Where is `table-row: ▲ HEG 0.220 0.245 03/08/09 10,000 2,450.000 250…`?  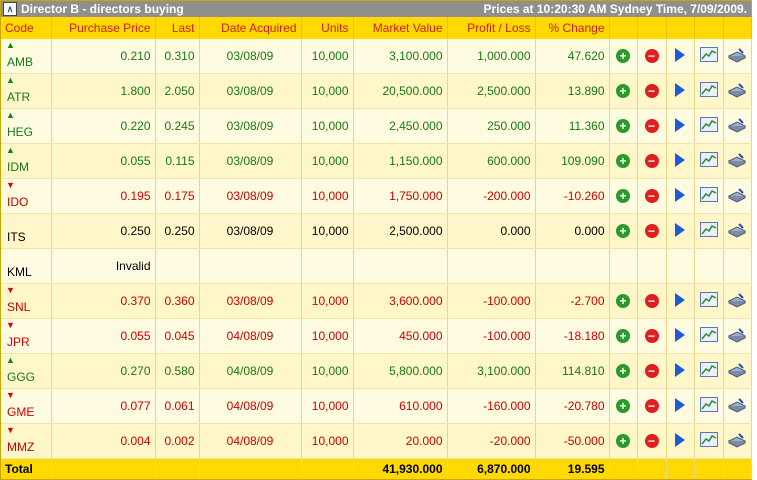 table-row: ▲ HEG 0.220 0.245 03/08/09 10,000 2,450.000 250… is located at coordinates (376, 126).